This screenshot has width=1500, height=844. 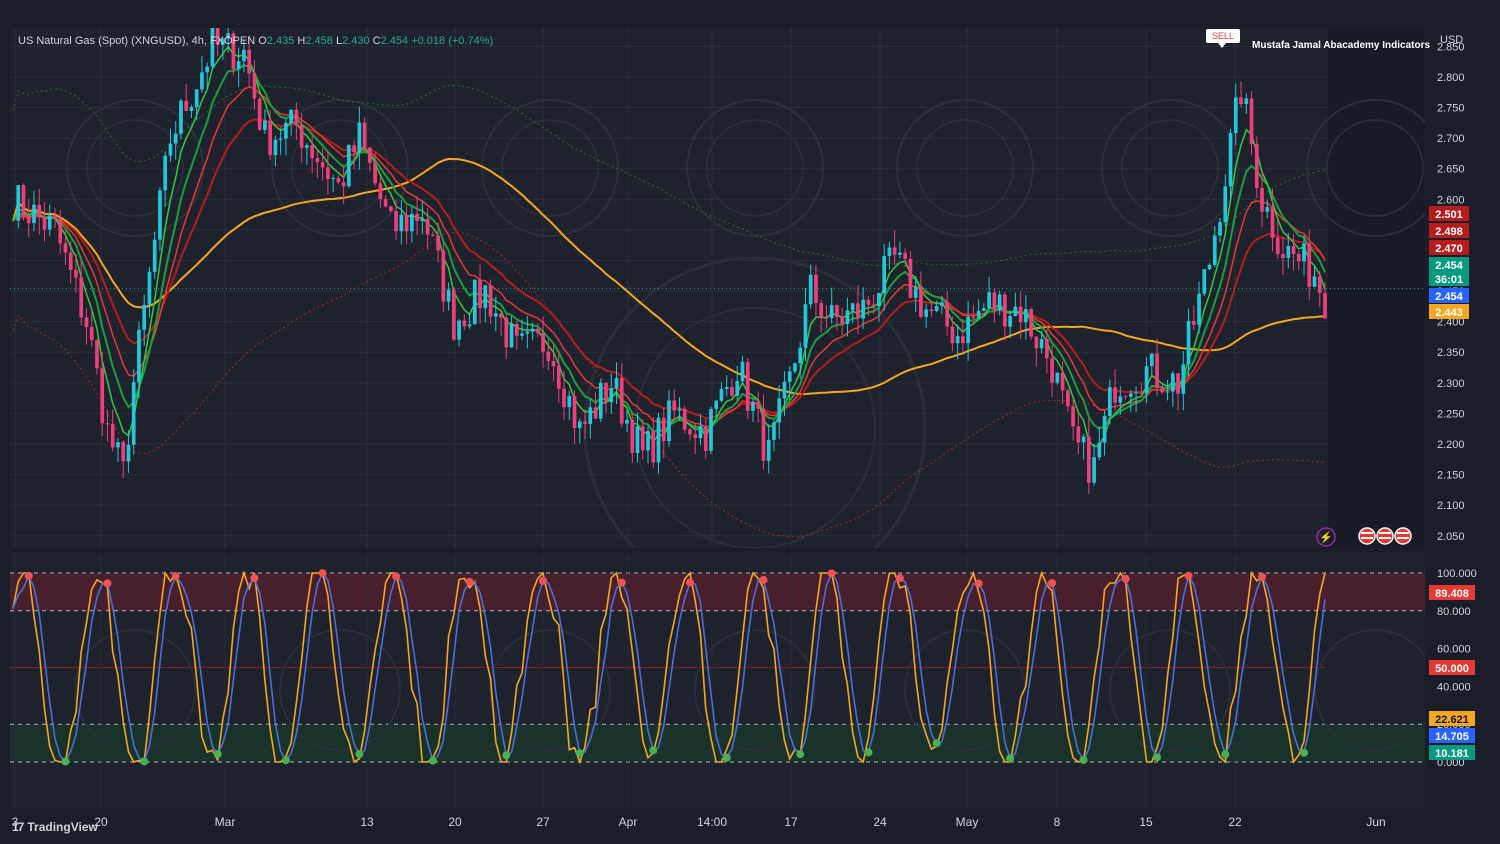 I want to click on price-tick-label: 2.400, so click(x=1451, y=323).